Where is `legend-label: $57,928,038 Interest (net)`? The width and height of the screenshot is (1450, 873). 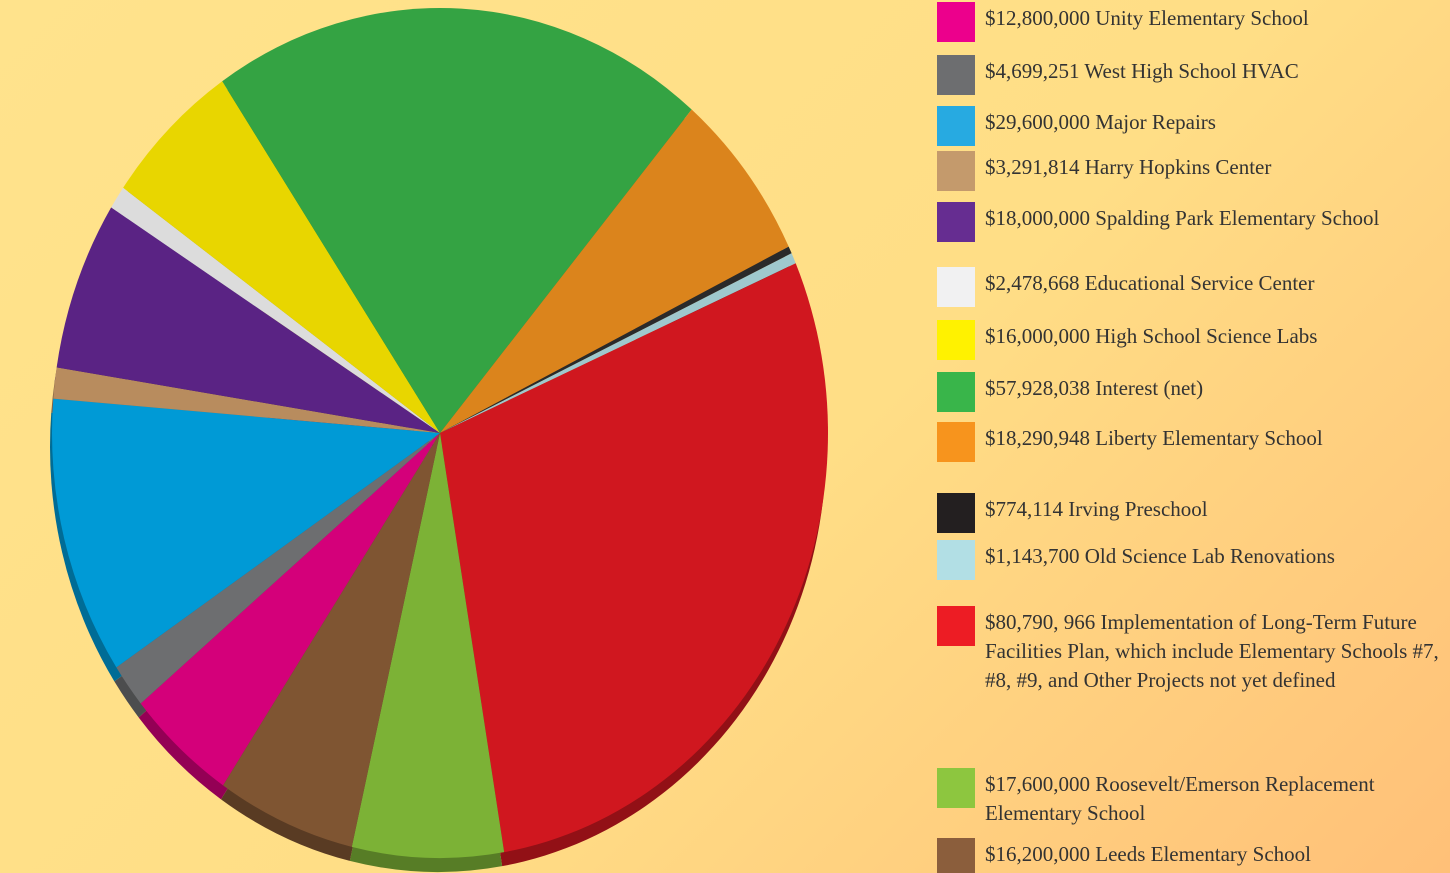
legend-label: $57,928,038 Interest (net) is located at coordinates (1212, 388).